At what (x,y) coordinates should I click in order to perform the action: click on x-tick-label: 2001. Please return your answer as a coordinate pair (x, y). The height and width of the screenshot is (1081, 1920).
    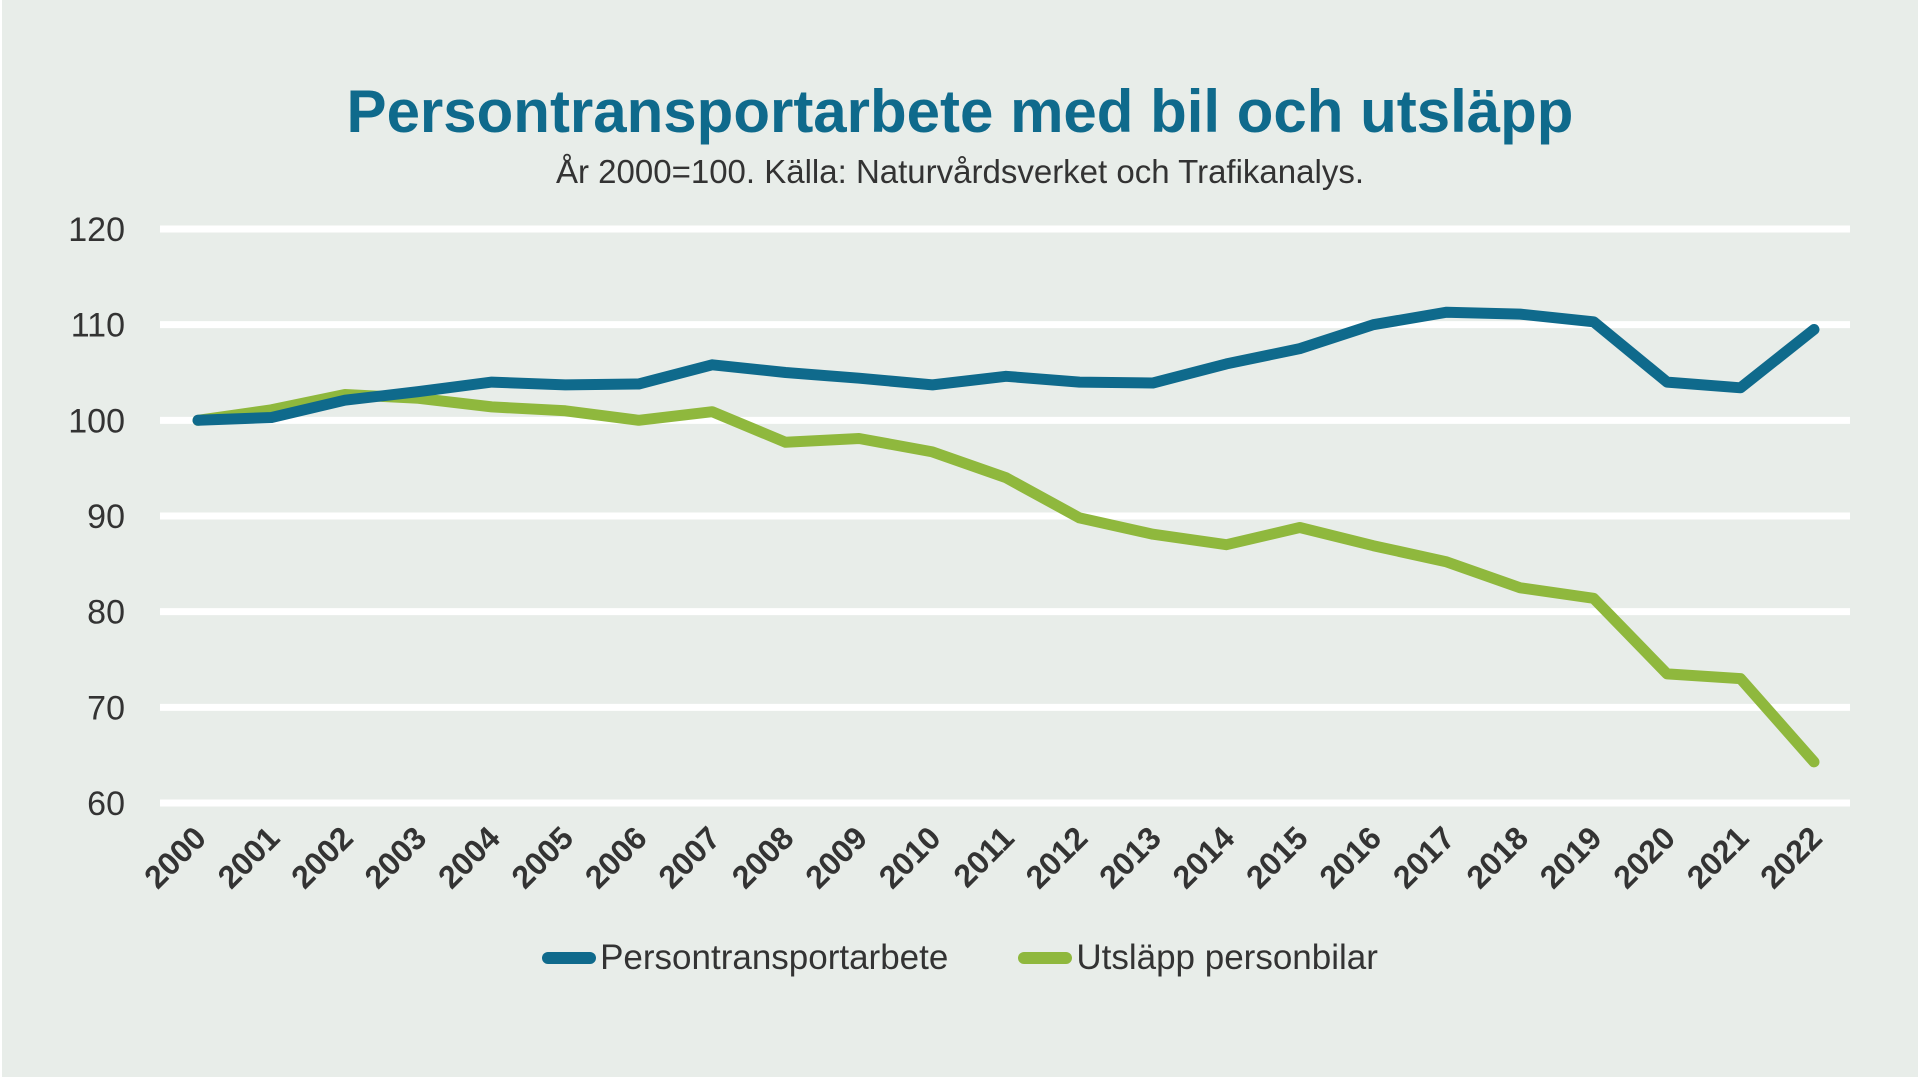
    Looking at the image, I should click on (249, 857).